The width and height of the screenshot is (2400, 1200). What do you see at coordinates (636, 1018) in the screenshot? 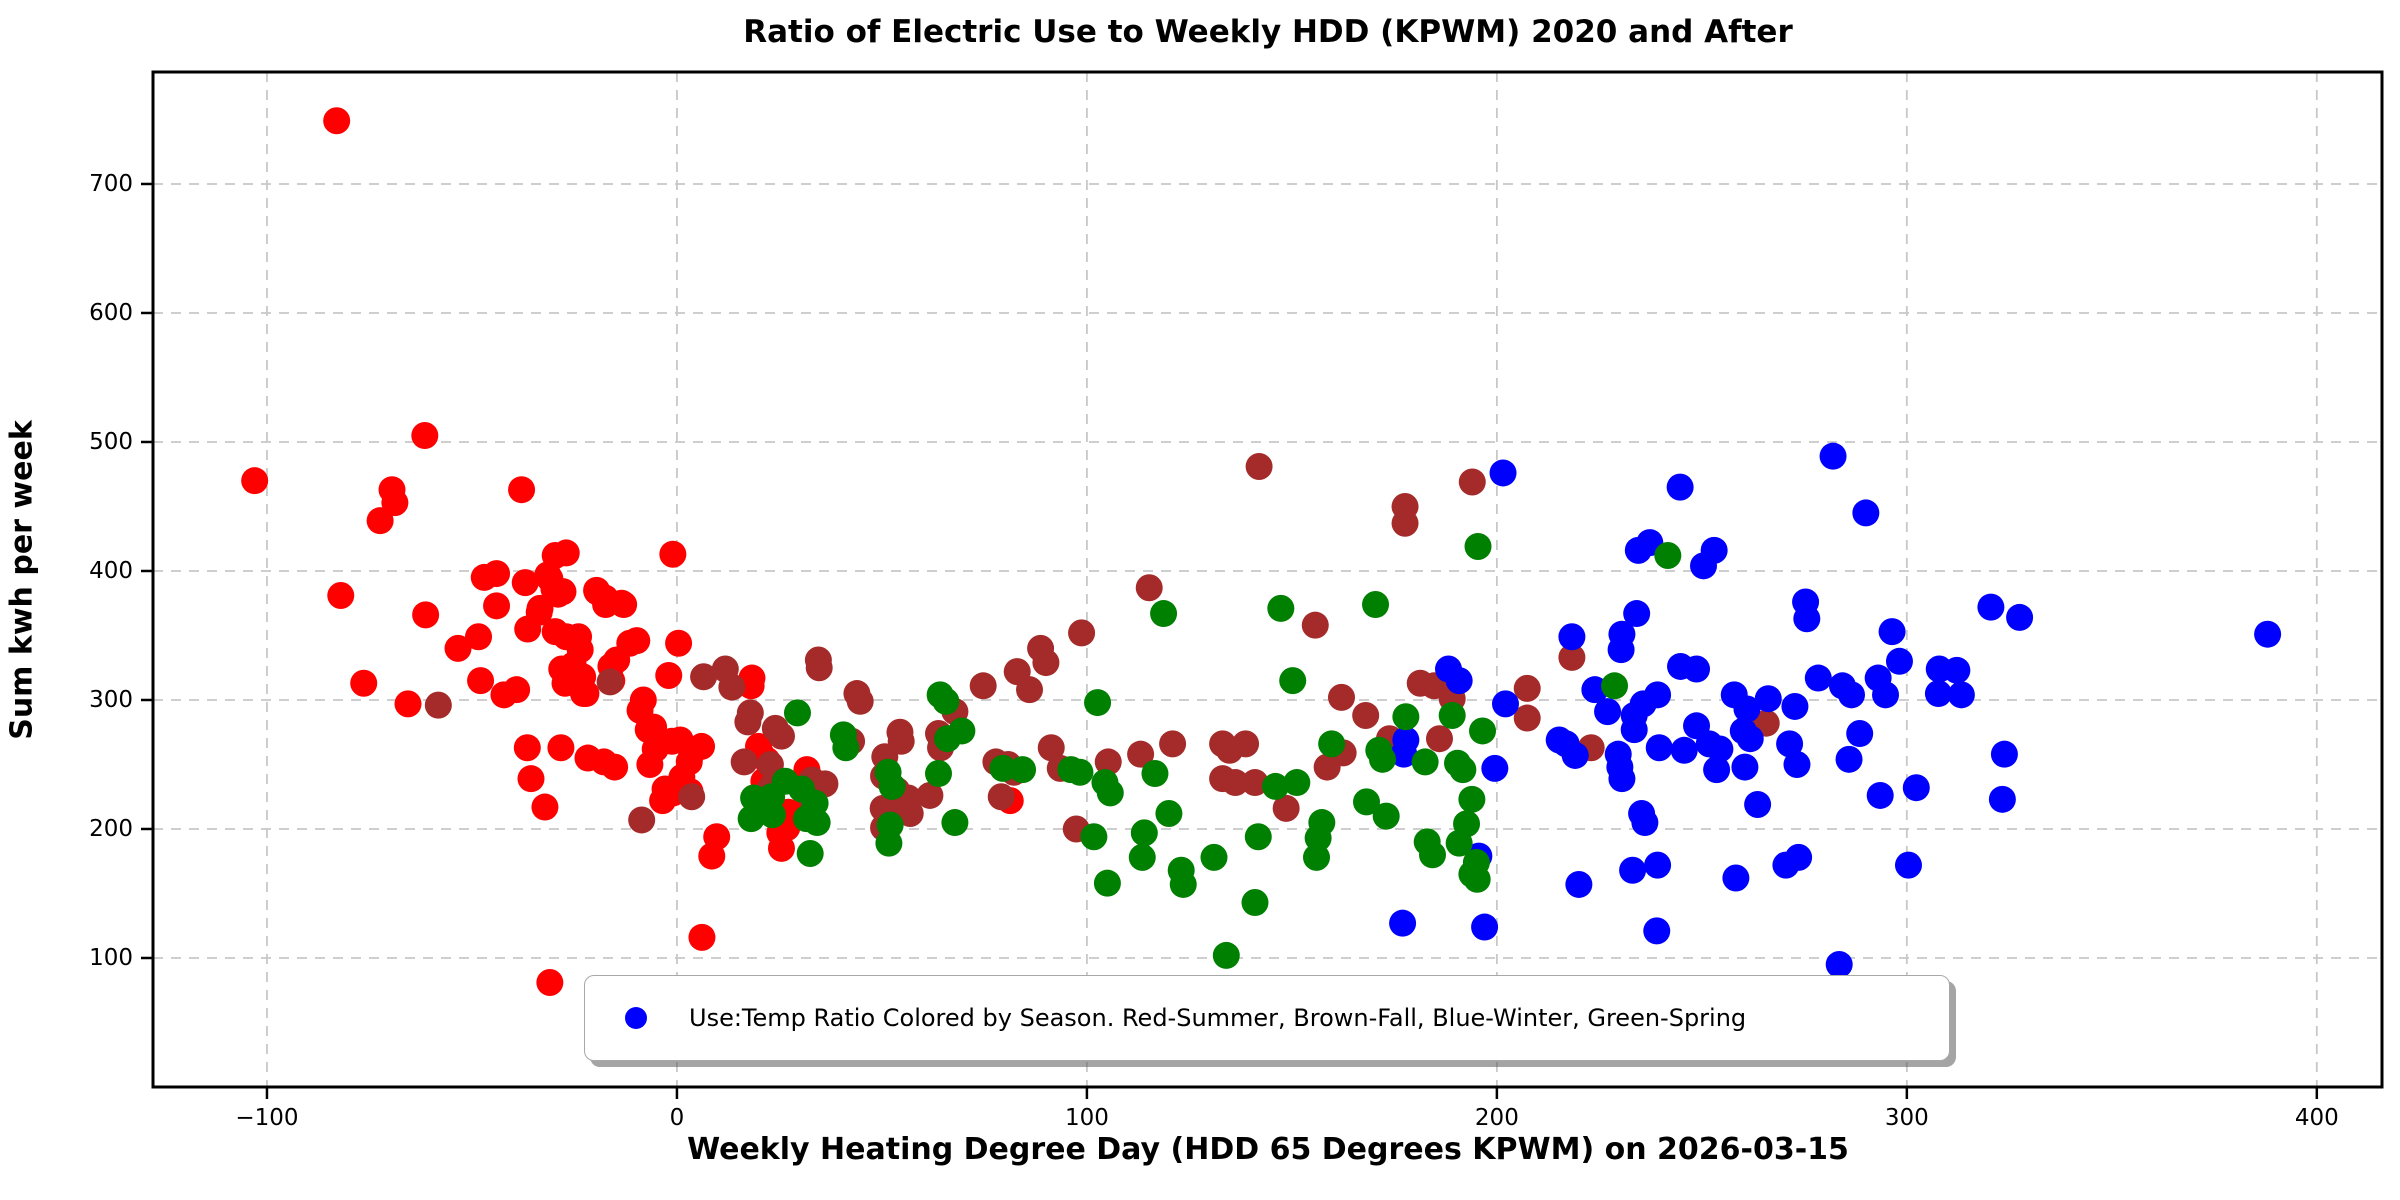
I see `legend-marker-icon` at bounding box center [636, 1018].